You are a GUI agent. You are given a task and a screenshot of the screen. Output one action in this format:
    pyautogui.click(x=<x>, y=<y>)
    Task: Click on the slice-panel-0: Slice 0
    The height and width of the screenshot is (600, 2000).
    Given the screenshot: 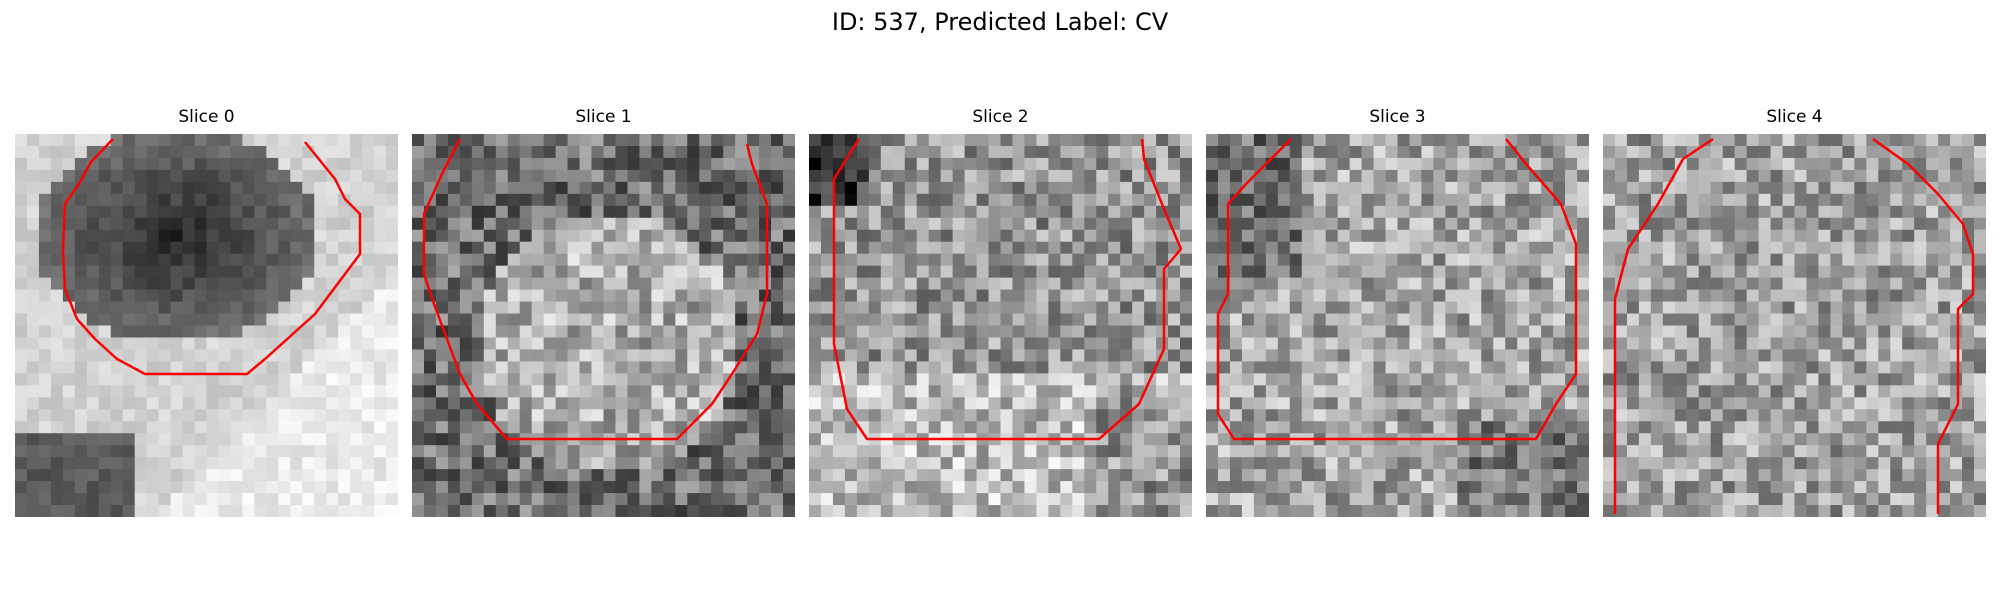 What is the action you would take?
    pyautogui.click(x=206, y=317)
    